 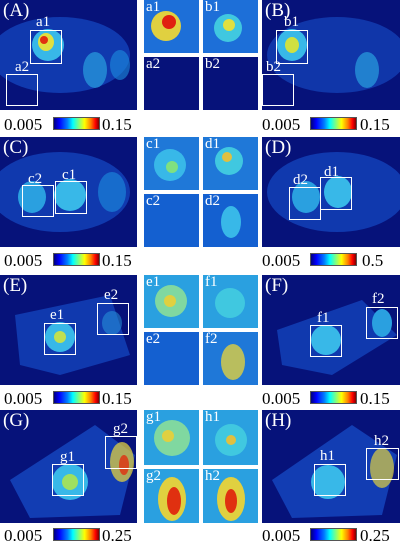 What do you see at coordinates (330, 480) in the screenshot?
I see `panel-h-box1` at bounding box center [330, 480].